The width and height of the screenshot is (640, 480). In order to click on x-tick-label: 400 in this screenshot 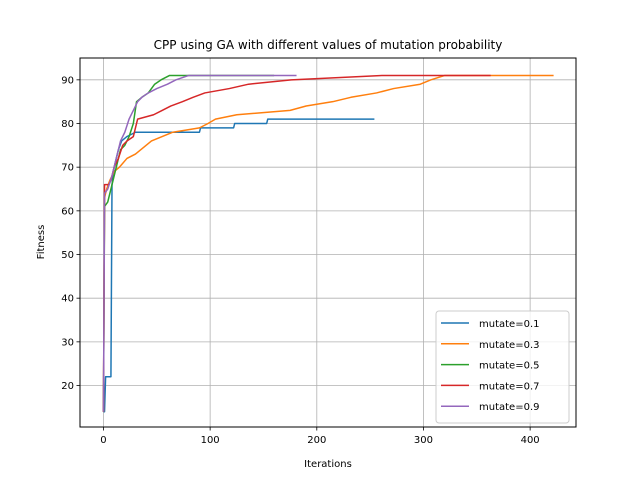, I will do `click(530, 440)`.